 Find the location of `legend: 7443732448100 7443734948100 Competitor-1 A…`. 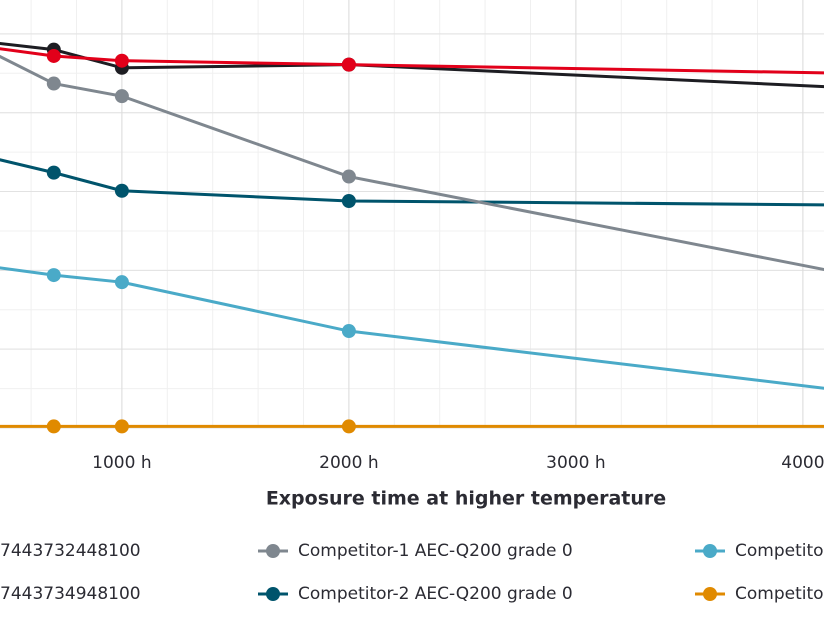

legend: 7443732448100 7443734948100 Competitor-1 A… is located at coordinates (412, 572).